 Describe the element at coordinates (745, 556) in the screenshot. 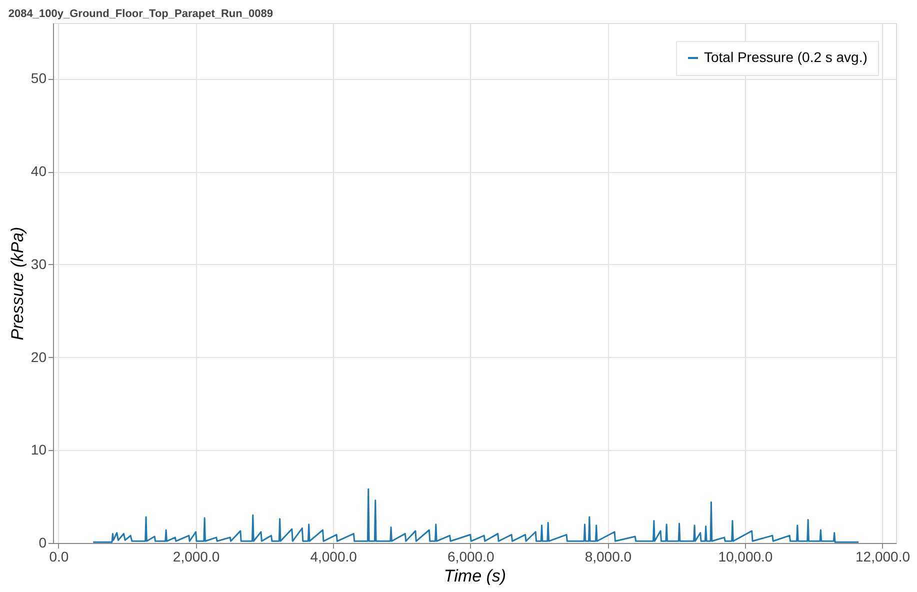

I see `x-tick-label: 10,000.0` at that location.